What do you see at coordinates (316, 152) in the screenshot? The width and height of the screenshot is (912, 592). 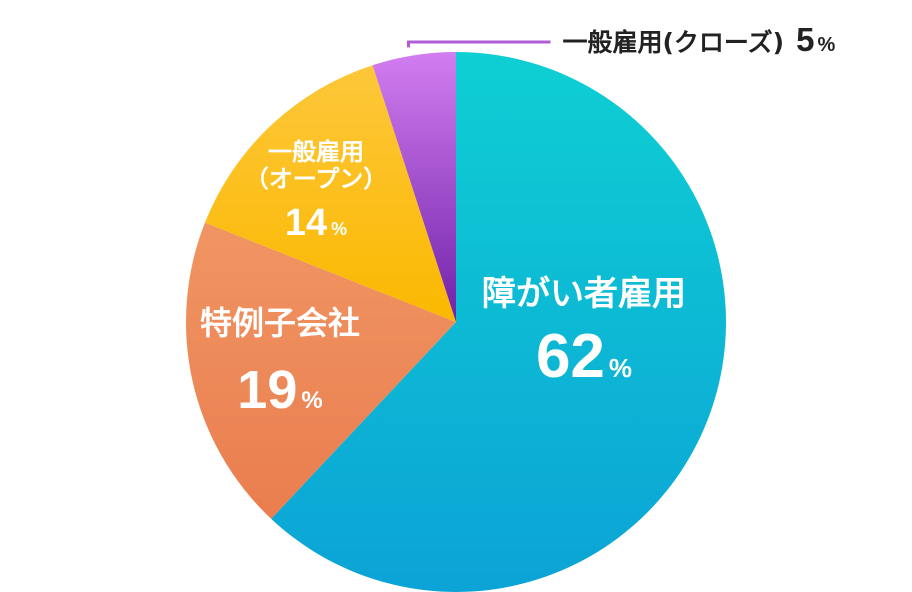 I see `slice-name-general-open: 一般雇用` at bounding box center [316, 152].